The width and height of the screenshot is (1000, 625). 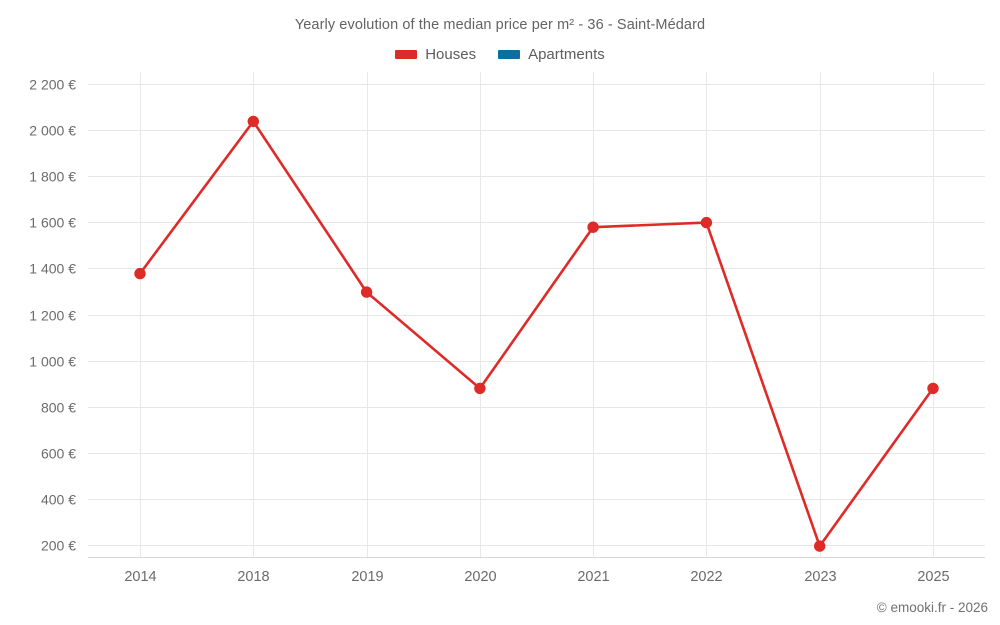 I want to click on y-axis-tick-label: 1 800 €, so click(x=52, y=177).